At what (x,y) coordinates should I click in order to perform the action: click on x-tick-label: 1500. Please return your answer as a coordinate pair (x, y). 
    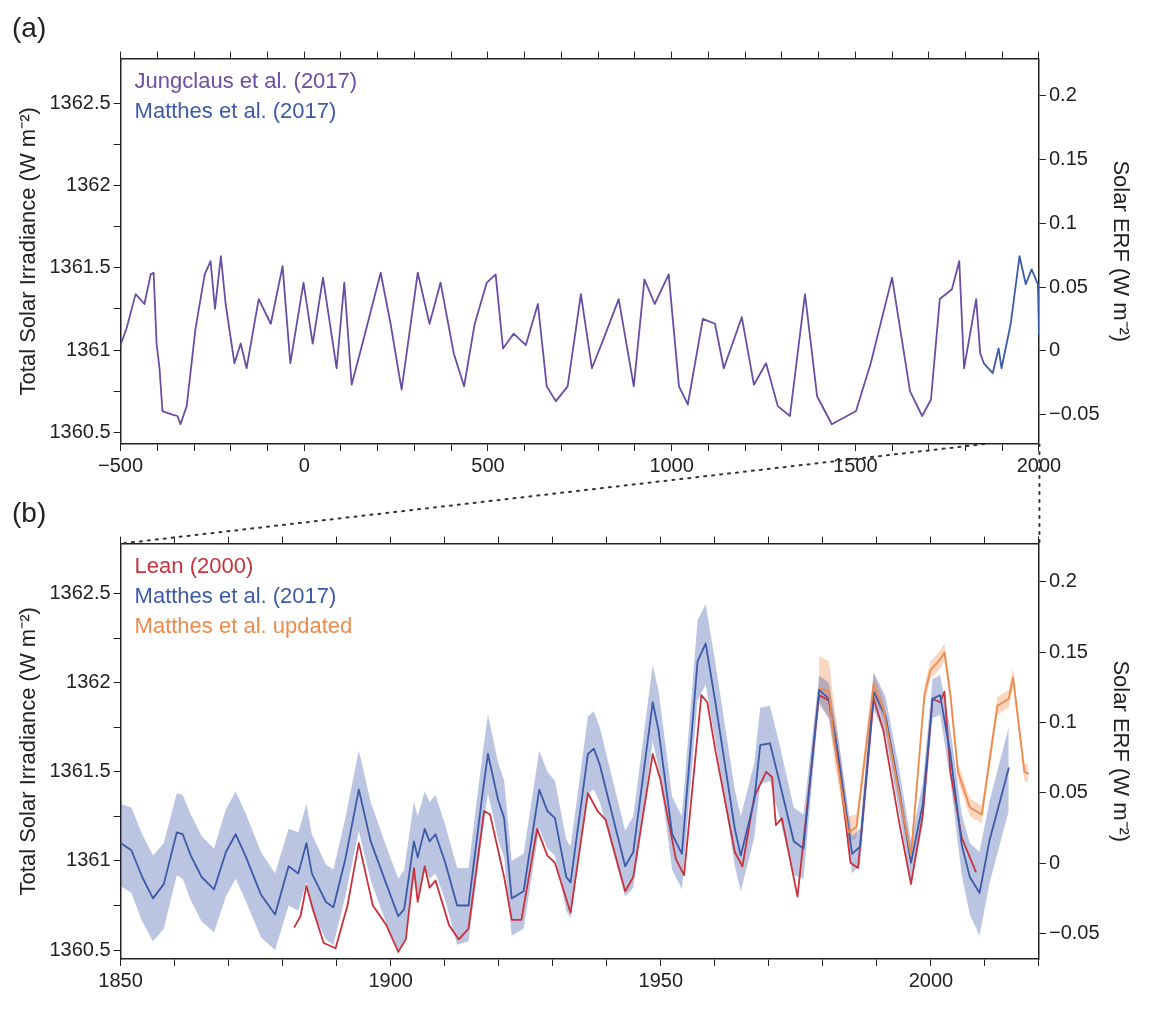
    Looking at the image, I should click on (855, 464).